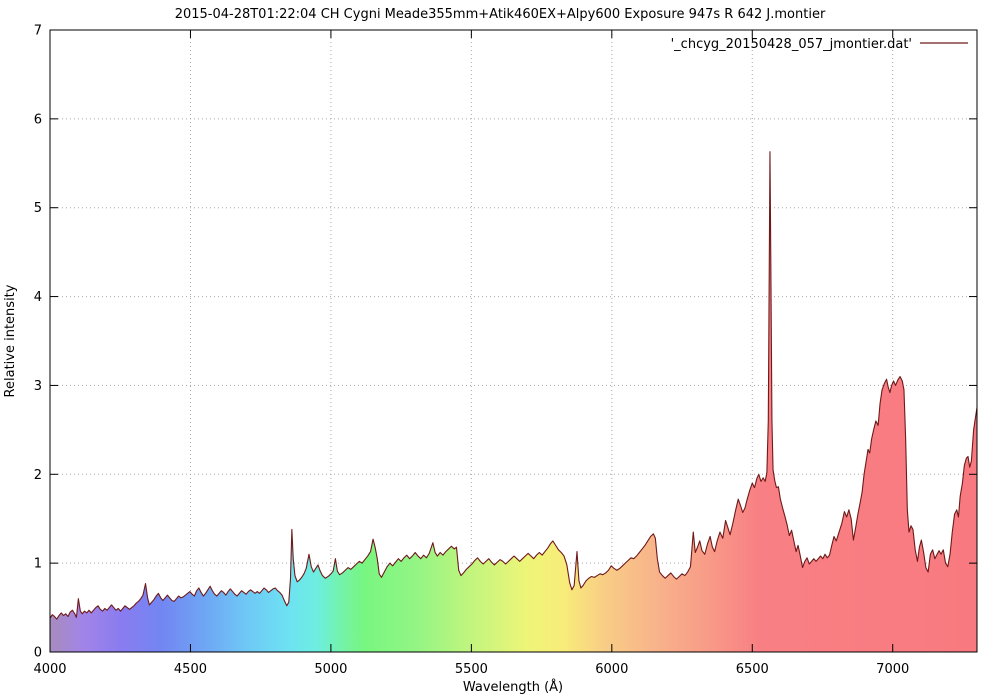  I want to click on legend: '_chcyg_20150428_057_jmontier.dat', so click(819, 44).